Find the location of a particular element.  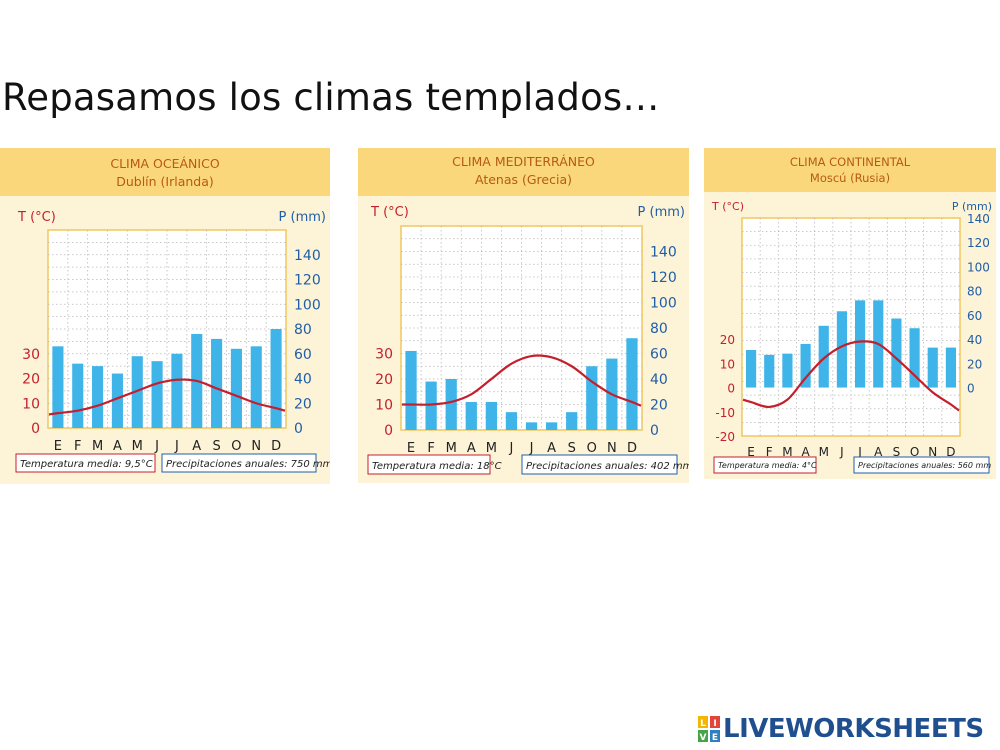

liveworksheets-logo-icon: L I V E is located at coordinates (709, 729).